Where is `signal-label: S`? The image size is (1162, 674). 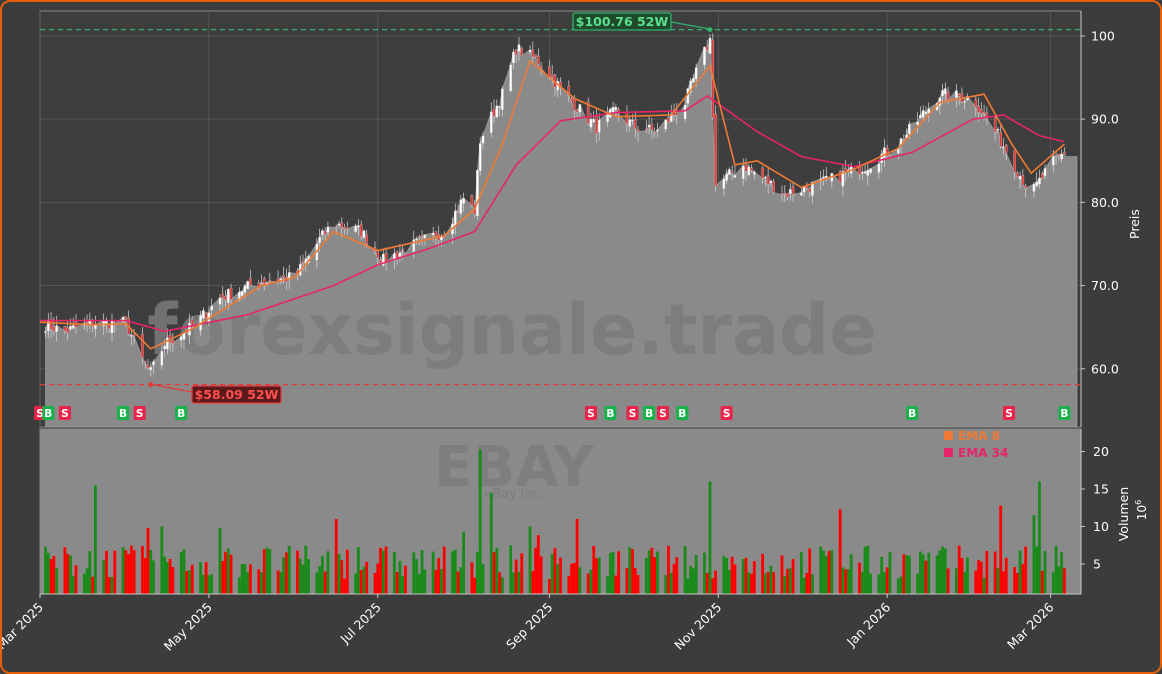
signal-label: S is located at coordinates (65, 414).